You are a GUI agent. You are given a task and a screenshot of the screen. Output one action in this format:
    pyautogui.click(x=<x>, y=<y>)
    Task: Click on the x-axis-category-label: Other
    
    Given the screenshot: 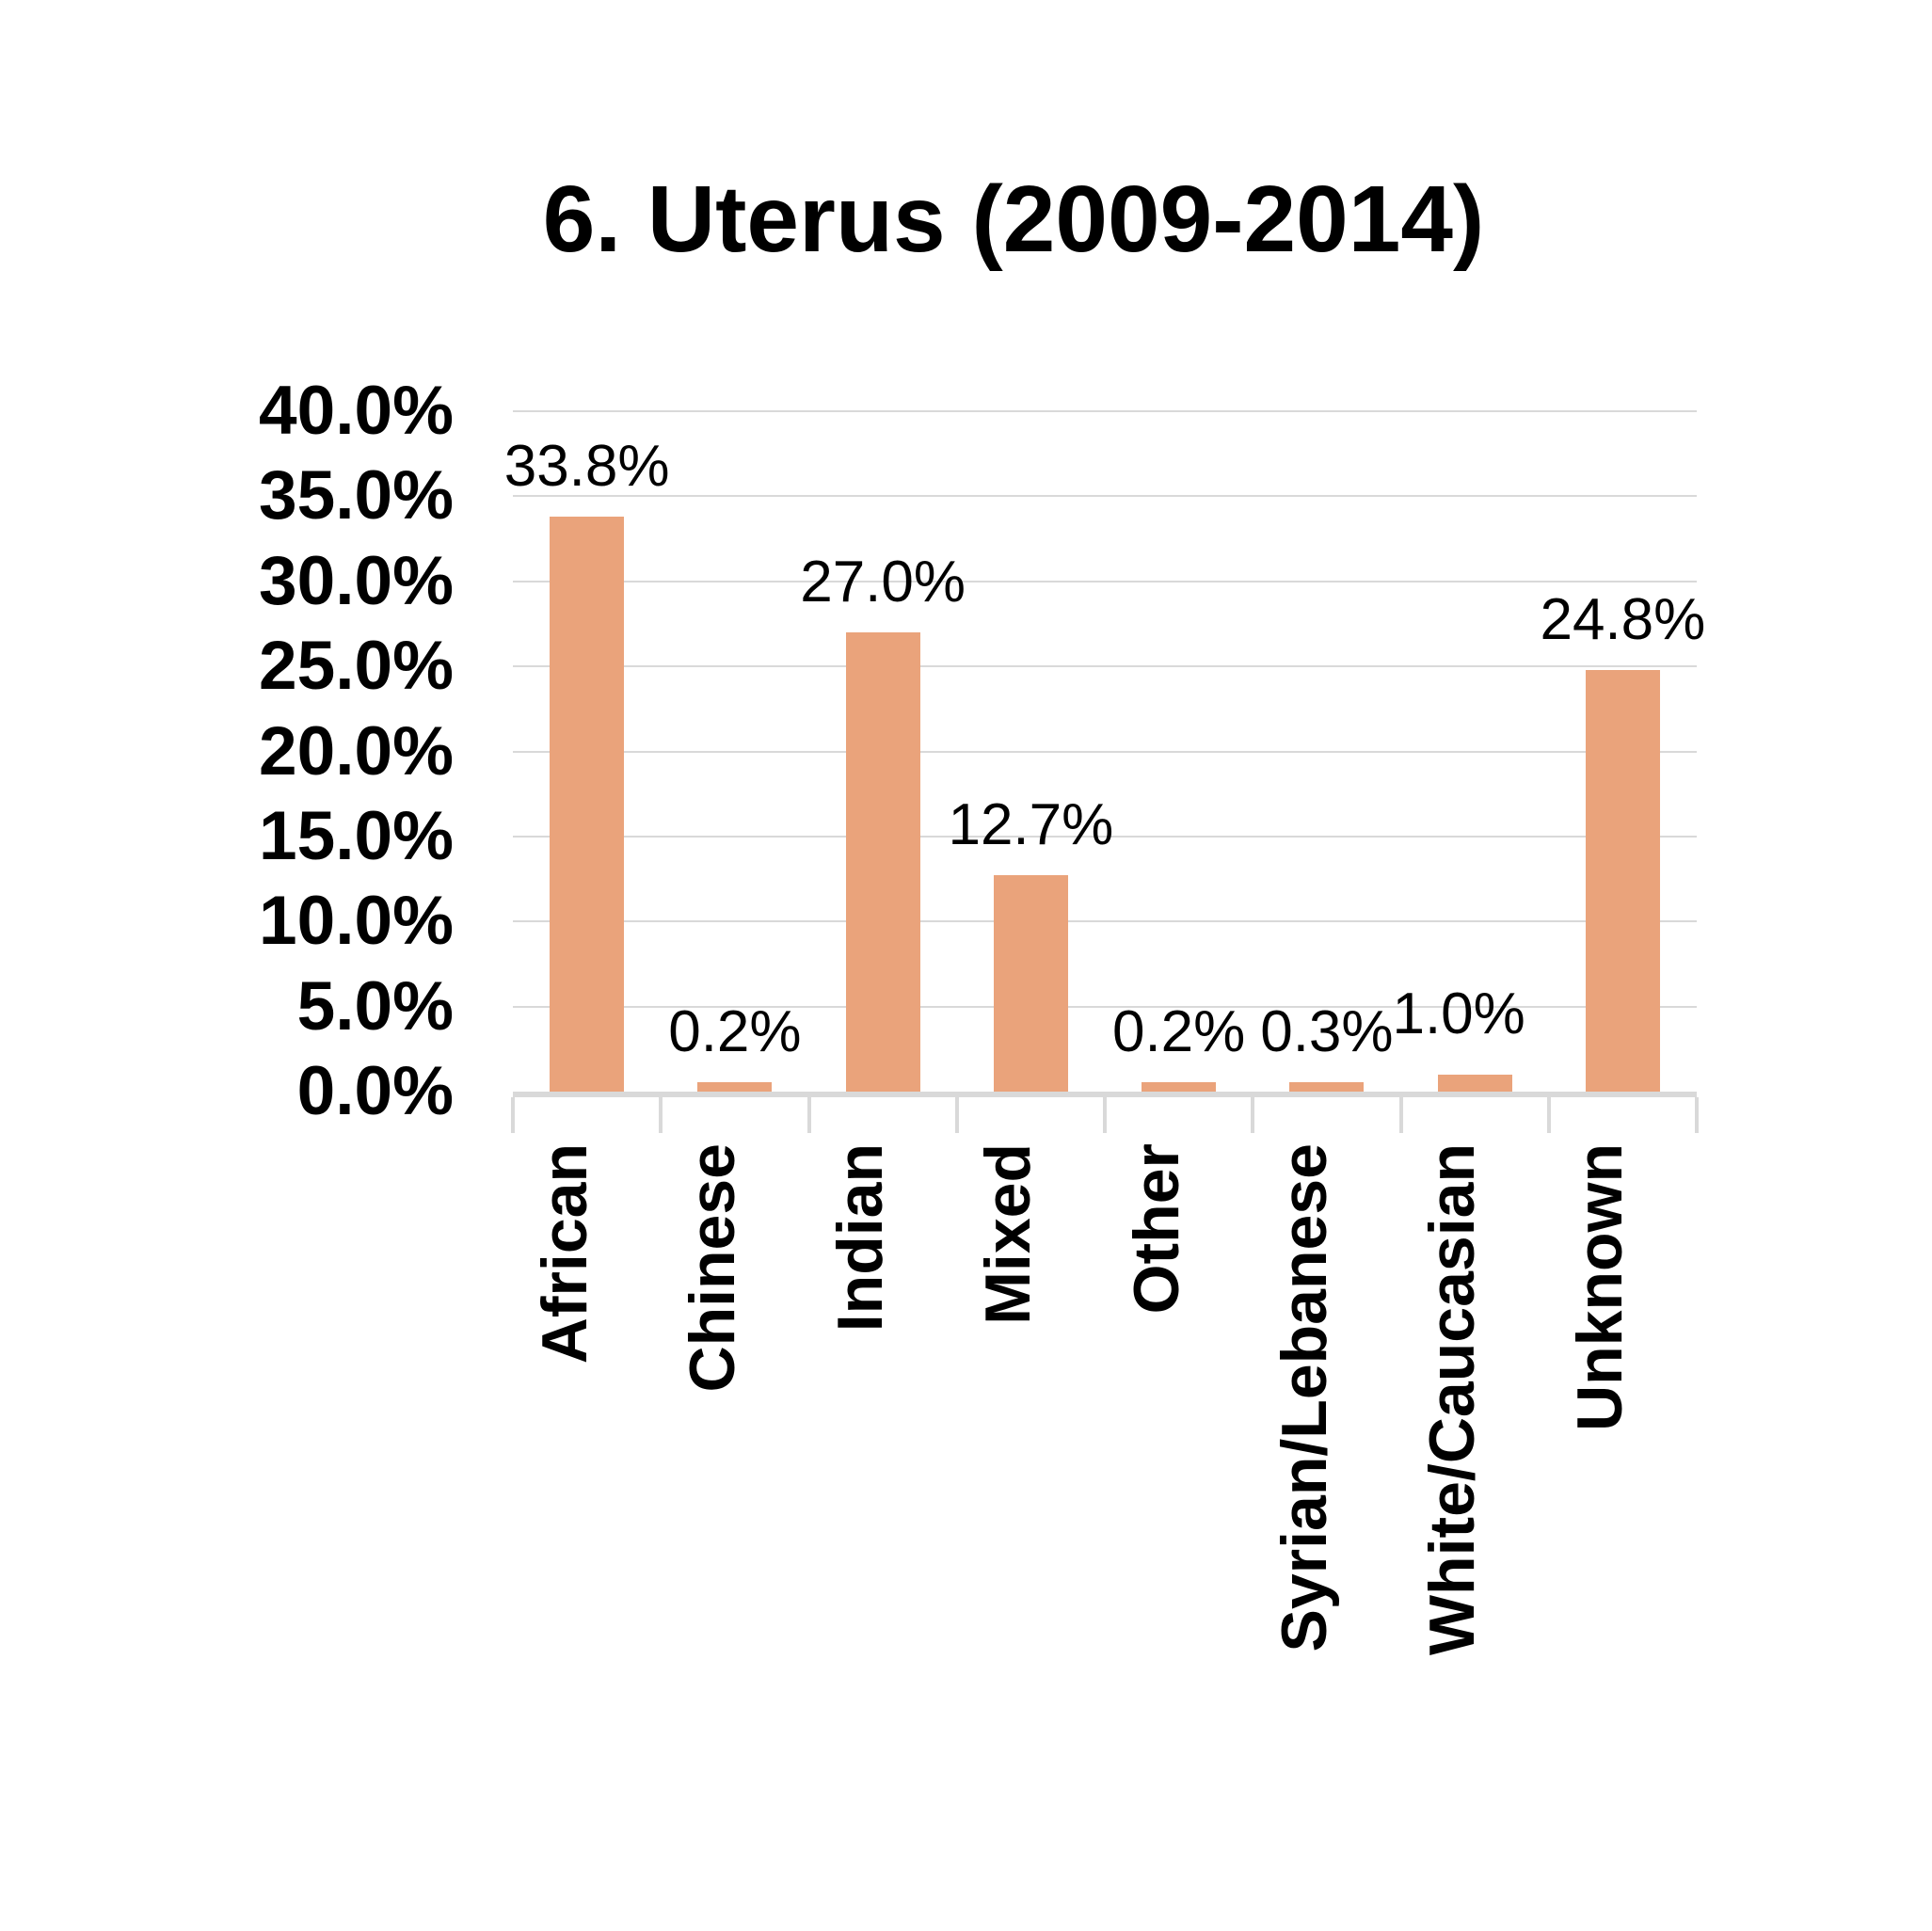 What is the action you would take?
    pyautogui.click(x=1156, y=1229)
    